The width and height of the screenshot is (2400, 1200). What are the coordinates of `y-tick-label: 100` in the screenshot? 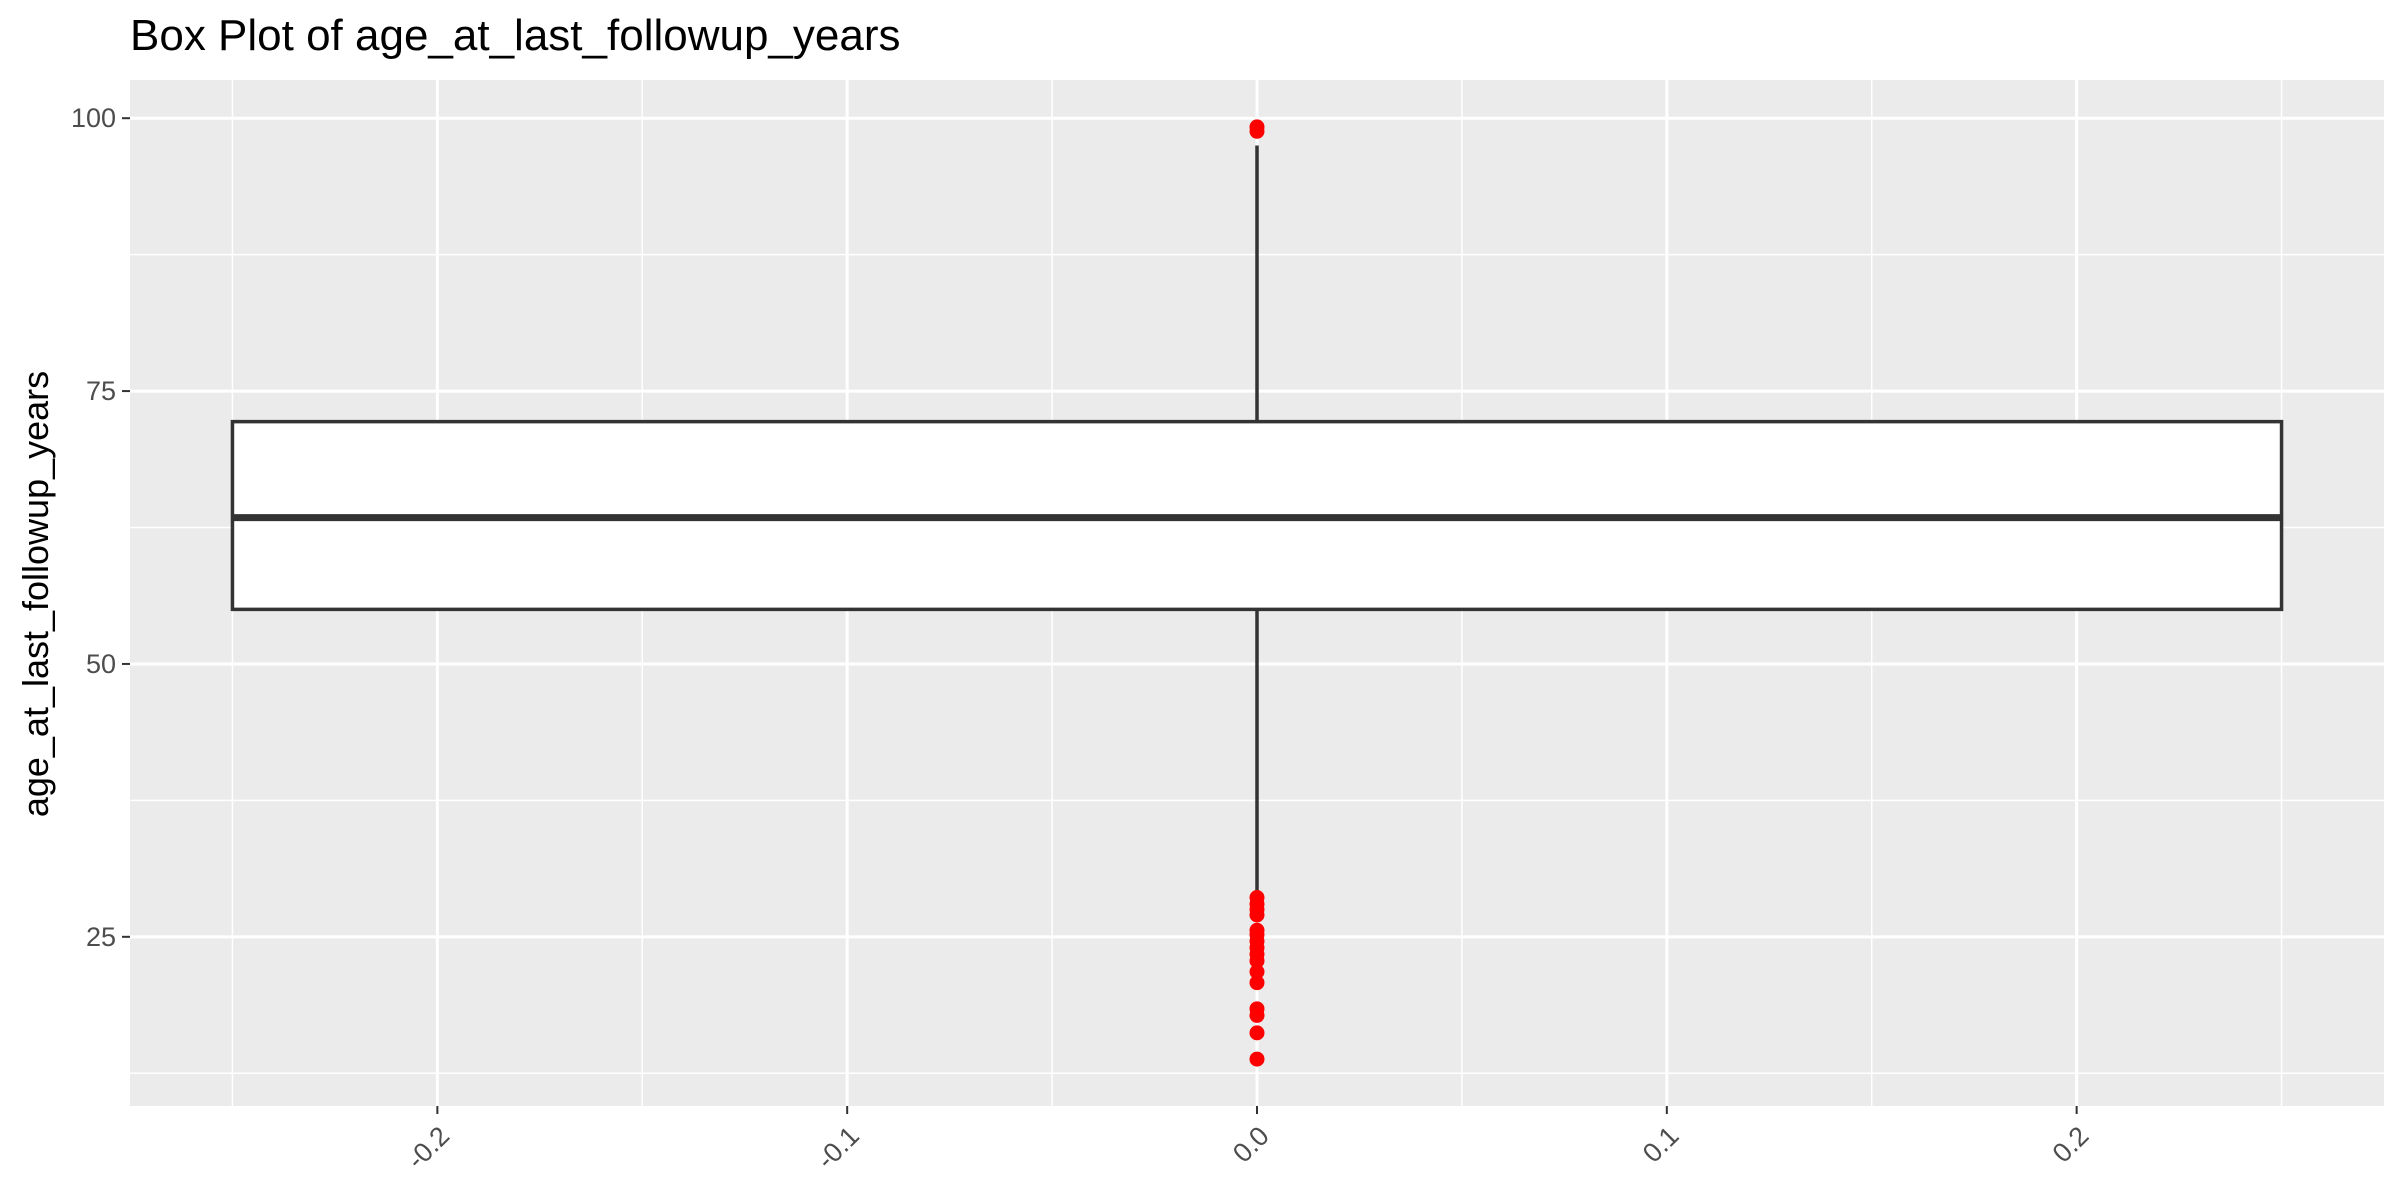 It's located at (93, 118).